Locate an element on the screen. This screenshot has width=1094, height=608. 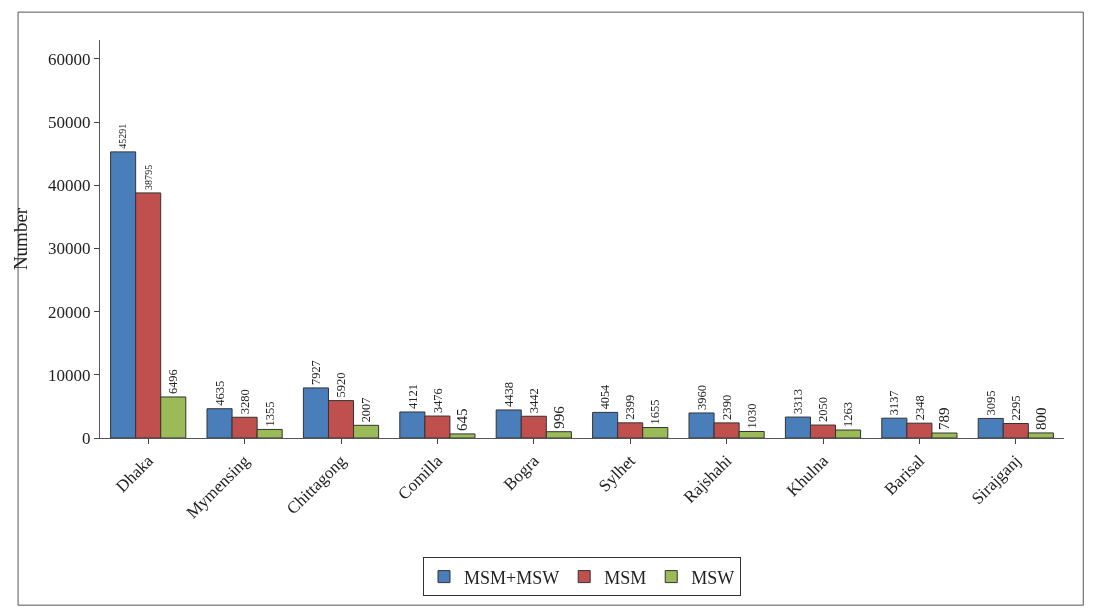
data-label: 2348 is located at coordinates (919, 408).